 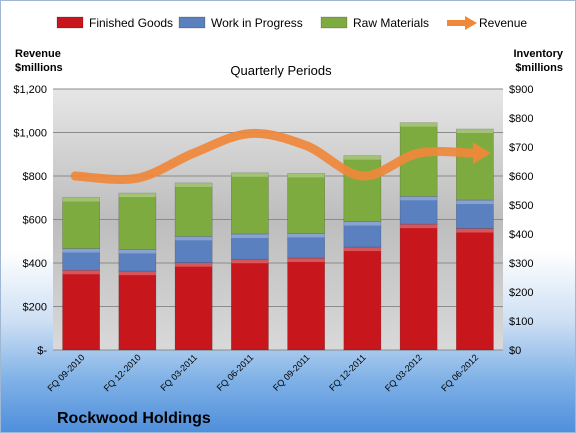 I want to click on revenue-arrowhead, so click(x=481, y=153).